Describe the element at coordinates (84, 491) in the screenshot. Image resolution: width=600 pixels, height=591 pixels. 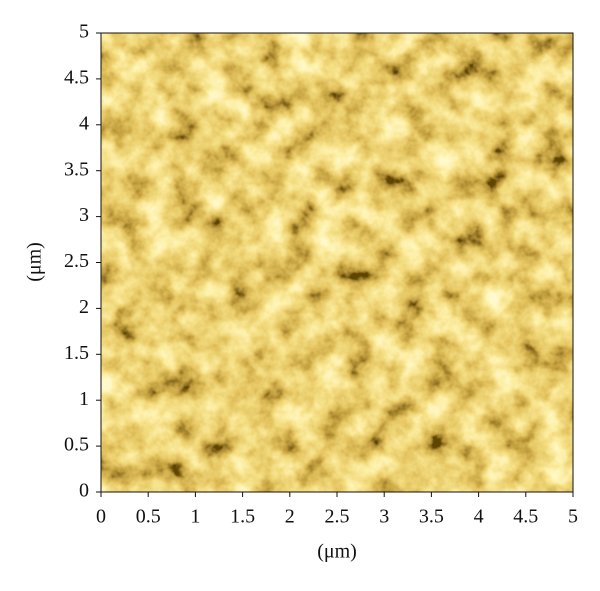
I see `y-tick-label: 0` at that location.